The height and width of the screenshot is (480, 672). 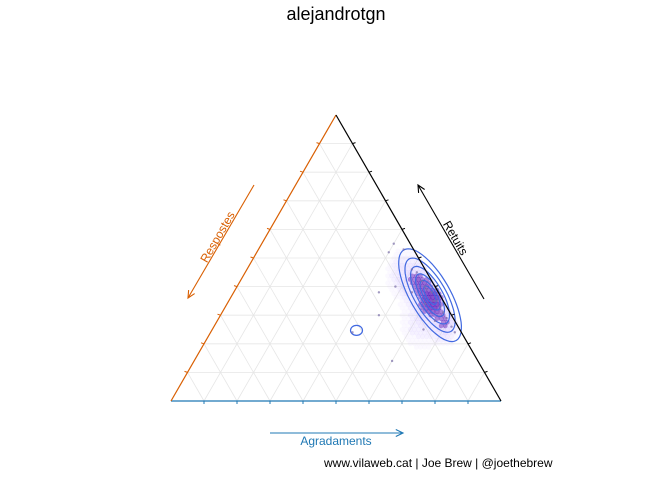 What do you see at coordinates (191, 294) in the screenshot?
I see `left-axis-arrow-head` at bounding box center [191, 294].